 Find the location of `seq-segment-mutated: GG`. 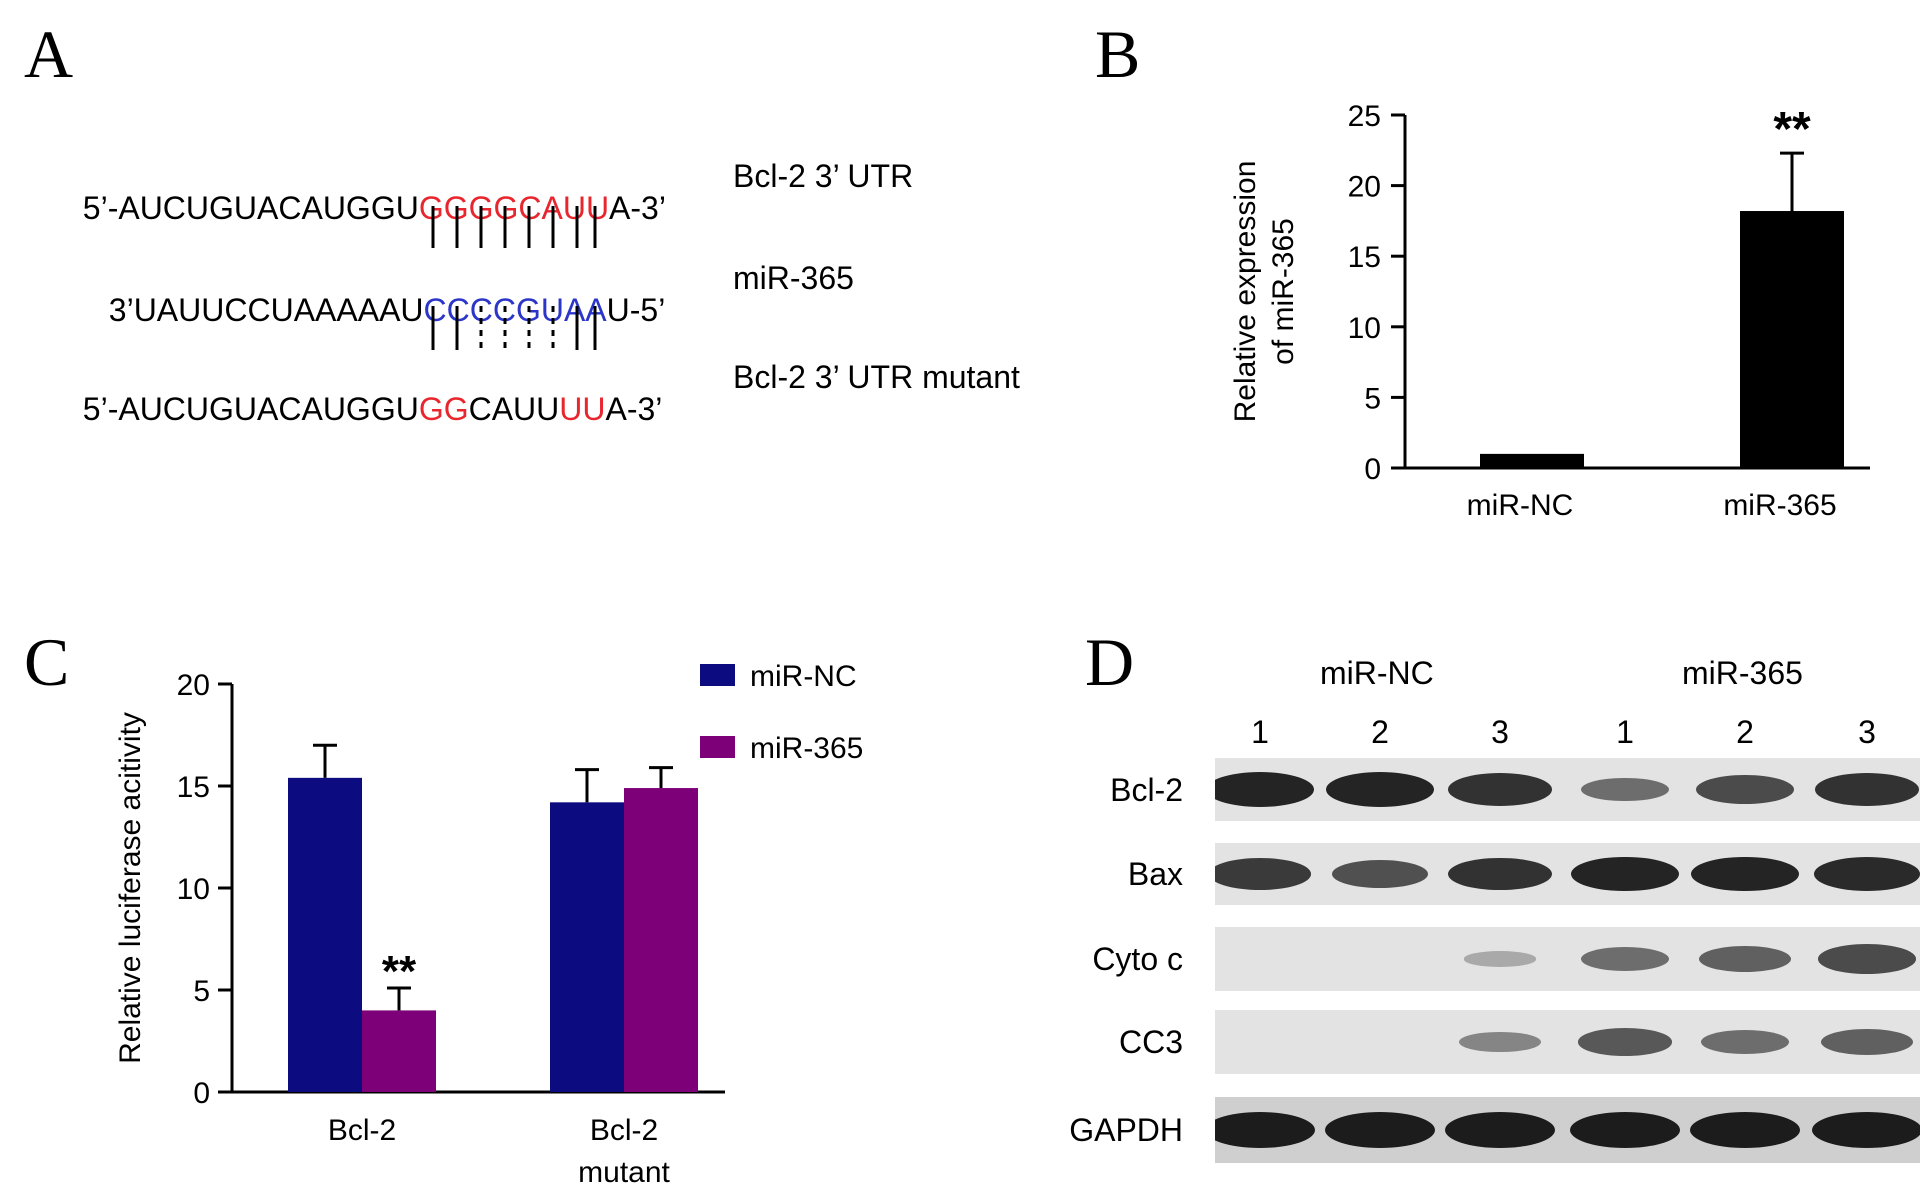

seq-segment-mutated: GG is located at coordinates (443, 409).